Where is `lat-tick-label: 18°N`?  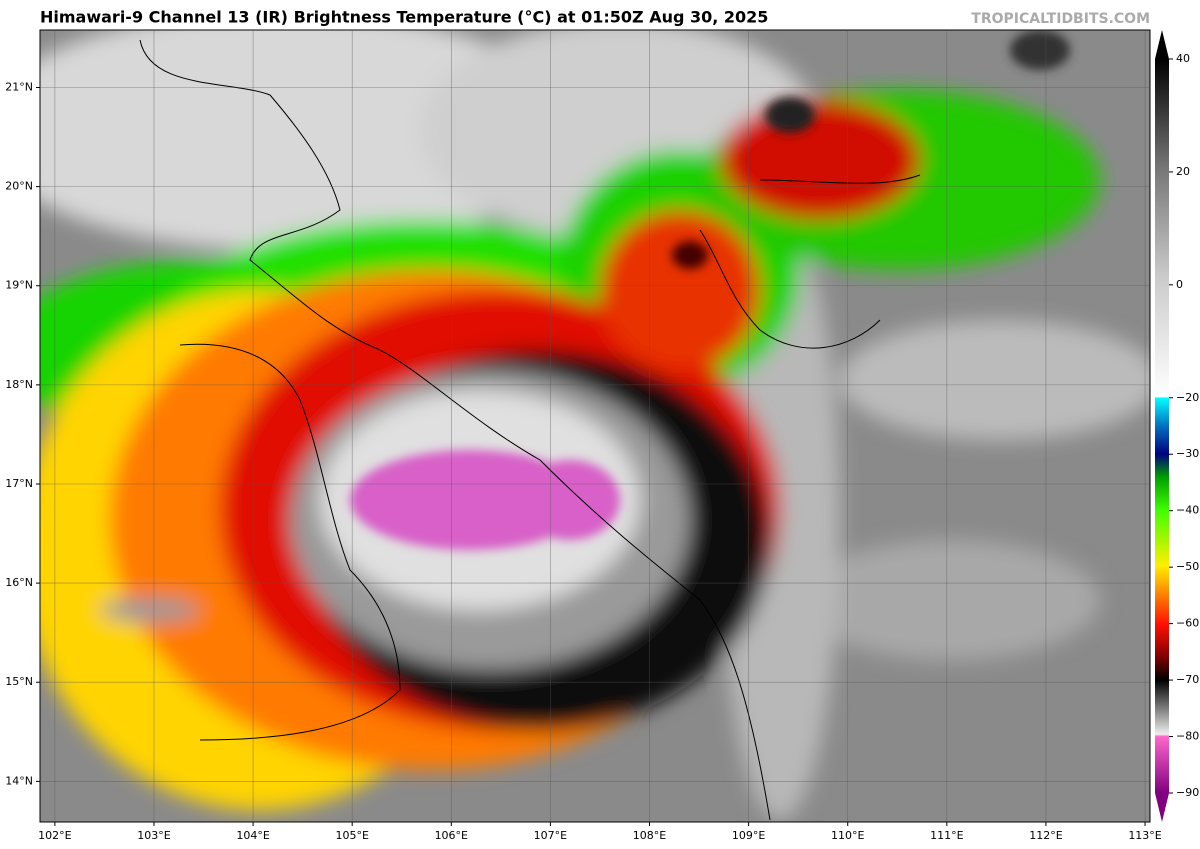 lat-tick-label: 18°N is located at coordinates (19, 384).